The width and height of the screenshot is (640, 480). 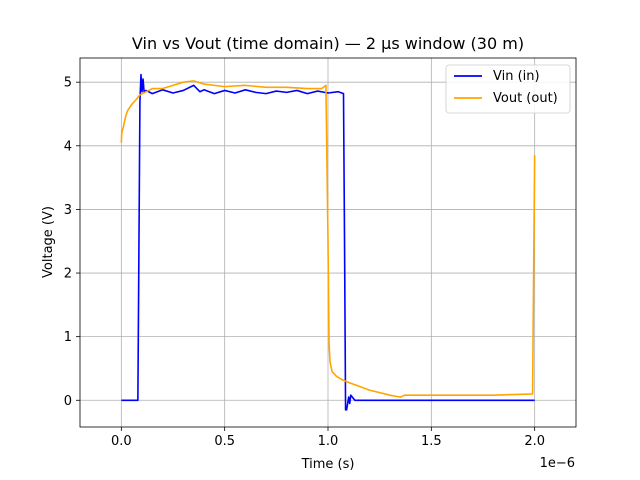 I want to click on legend: Vin (in) Vout (out), so click(x=508, y=89).